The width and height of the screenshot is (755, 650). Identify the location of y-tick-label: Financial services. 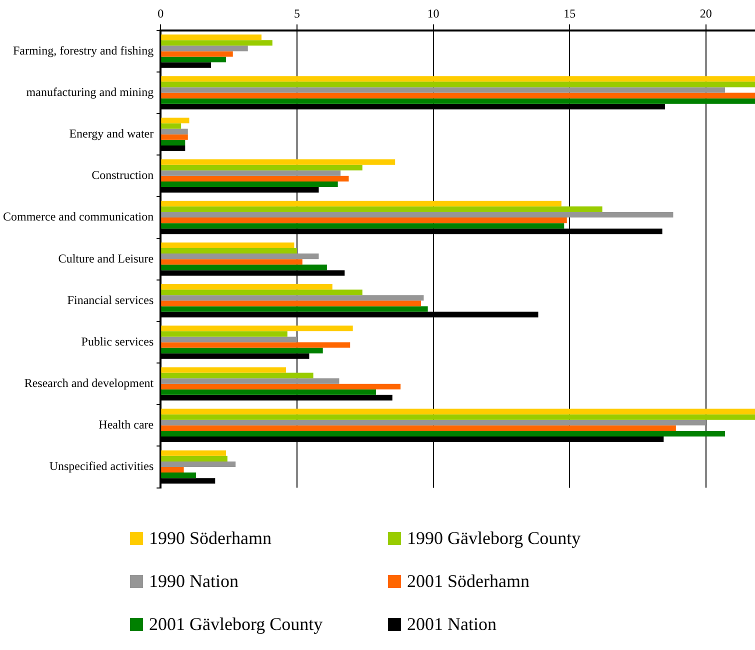
(110, 299).